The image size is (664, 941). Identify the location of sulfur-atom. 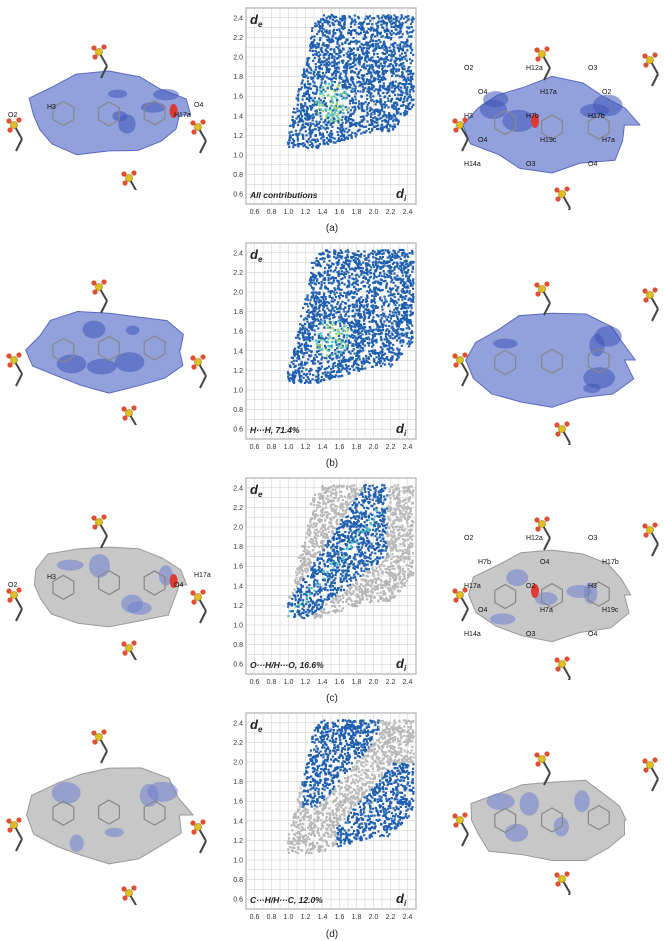
(99, 287).